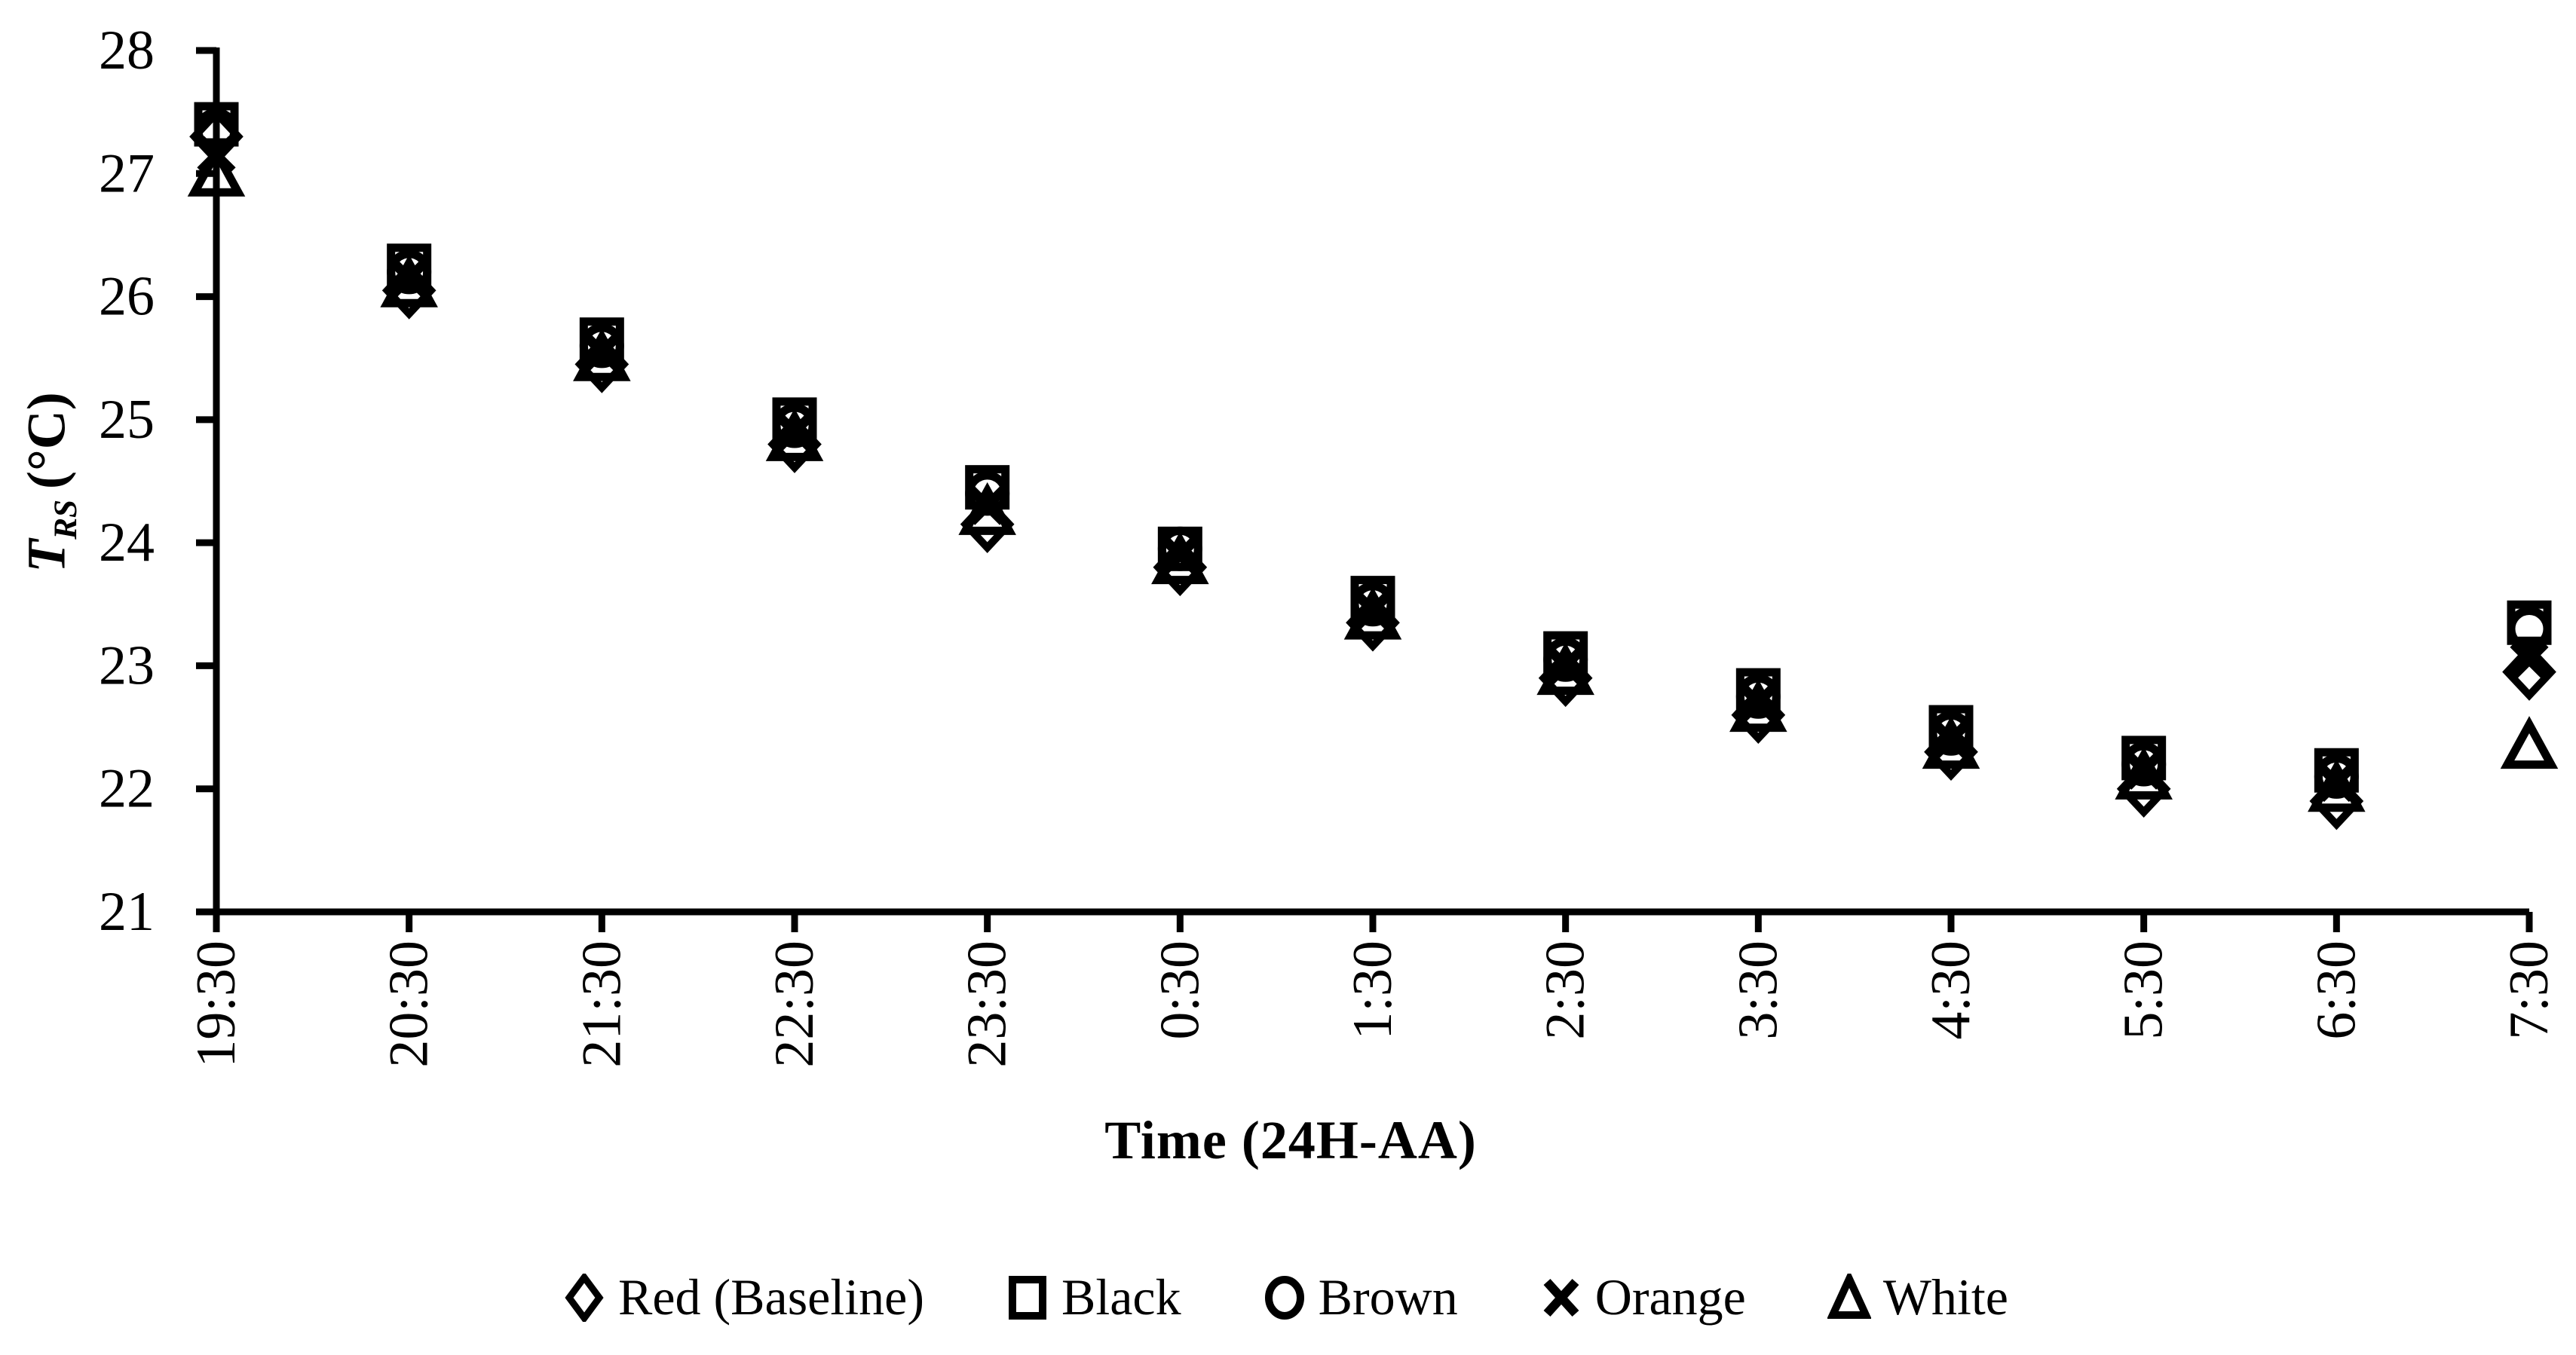 The height and width of the screenshot is (1355, 2576). Describe the element at coordinates (1945, 1297) in the screenshot. I see `legend-label: White` at that location.